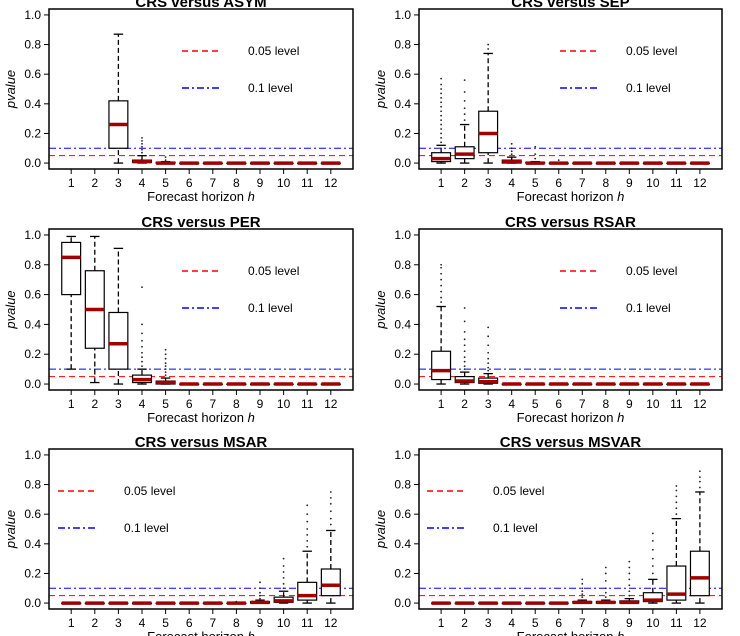  Describe the element at coordinates (571, 417) in the screenshot. I see `x-axis-label: Forecast horizon h` at that location.